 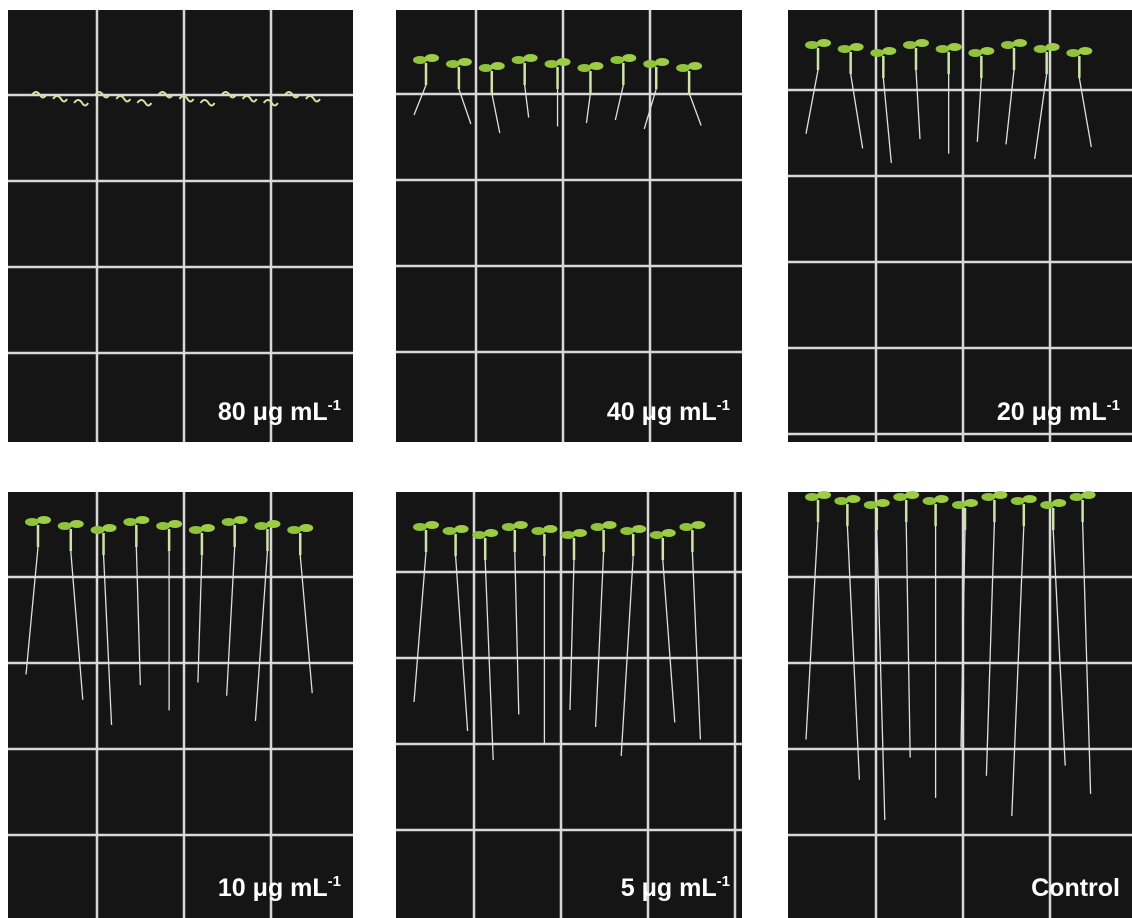 What do you see at coordinates (960, 704) in the screenshot?
I see `photo-panel: Control` at bounding box center [960, 704].